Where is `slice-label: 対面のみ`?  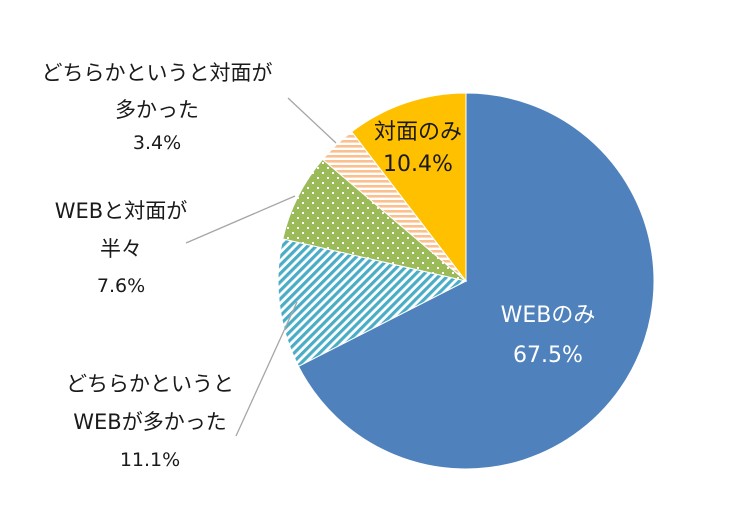
slice-label: 対面のみ is located at coordinates (418, 132).